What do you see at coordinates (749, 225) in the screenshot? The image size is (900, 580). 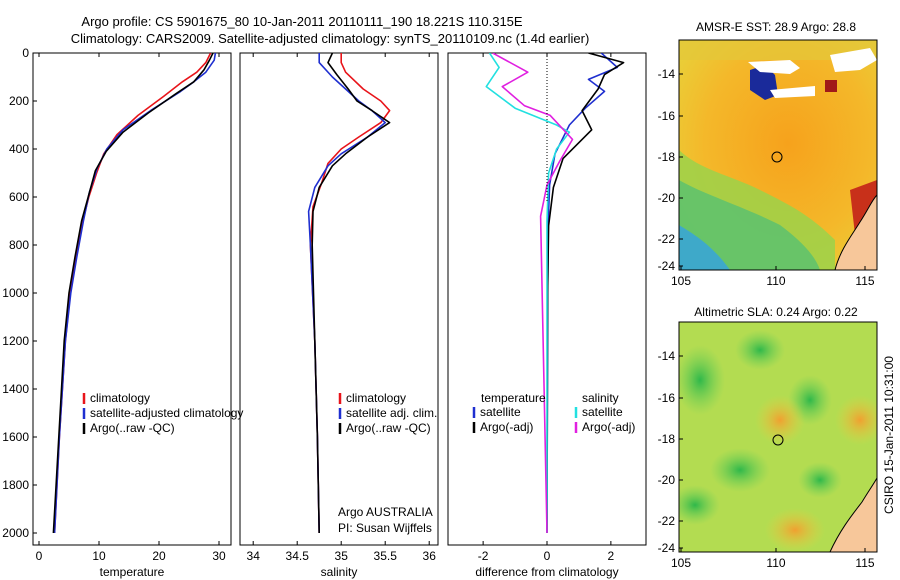 I see `sst-cooler-region` at bounding box center [749, 225].